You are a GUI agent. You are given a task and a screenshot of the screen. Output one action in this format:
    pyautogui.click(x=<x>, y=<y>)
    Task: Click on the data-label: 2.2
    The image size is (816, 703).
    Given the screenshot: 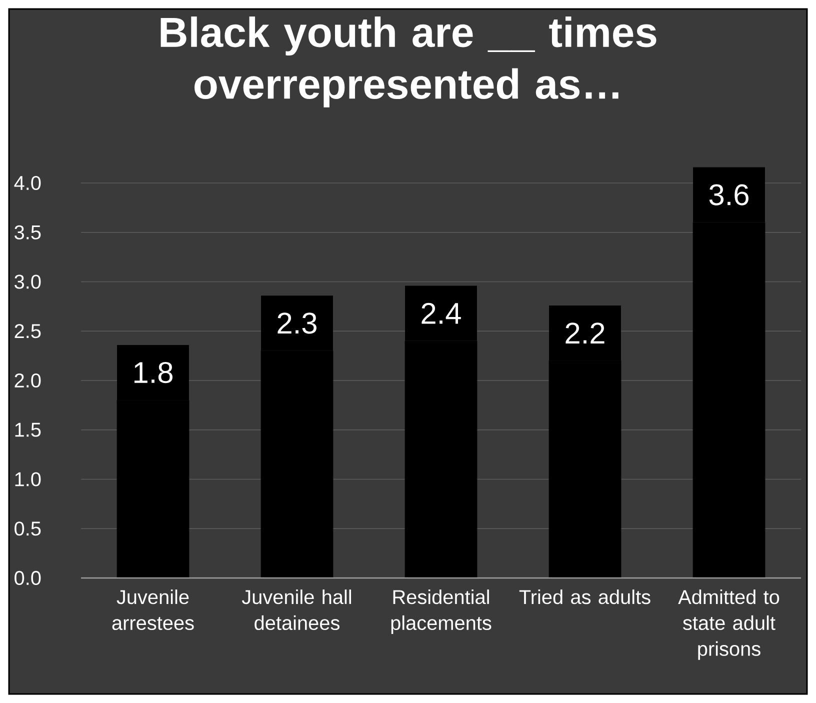 What is the action you would take?
    pyautogui.click(x=585, y=333)
    